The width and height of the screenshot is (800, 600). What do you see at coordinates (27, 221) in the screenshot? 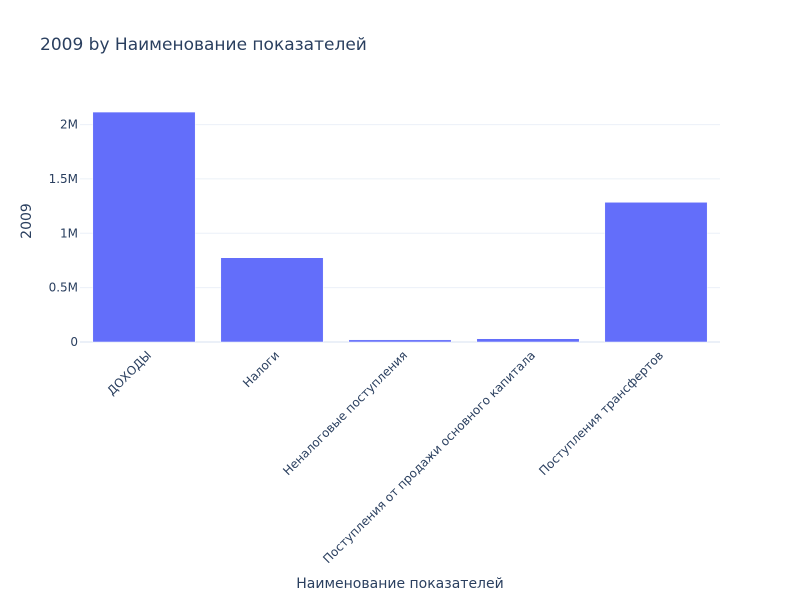
I see `y-axis-title: 2009` at bounding box center [27, 221].